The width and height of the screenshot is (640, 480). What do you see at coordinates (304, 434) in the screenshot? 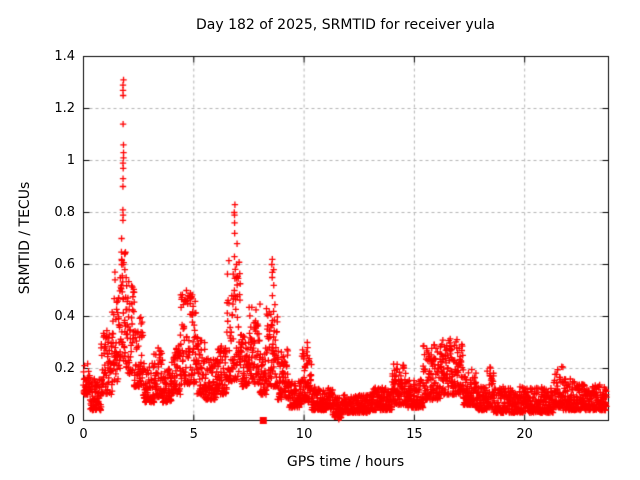
I see `x-tick-label: 10` at bounding box center [304, 434].